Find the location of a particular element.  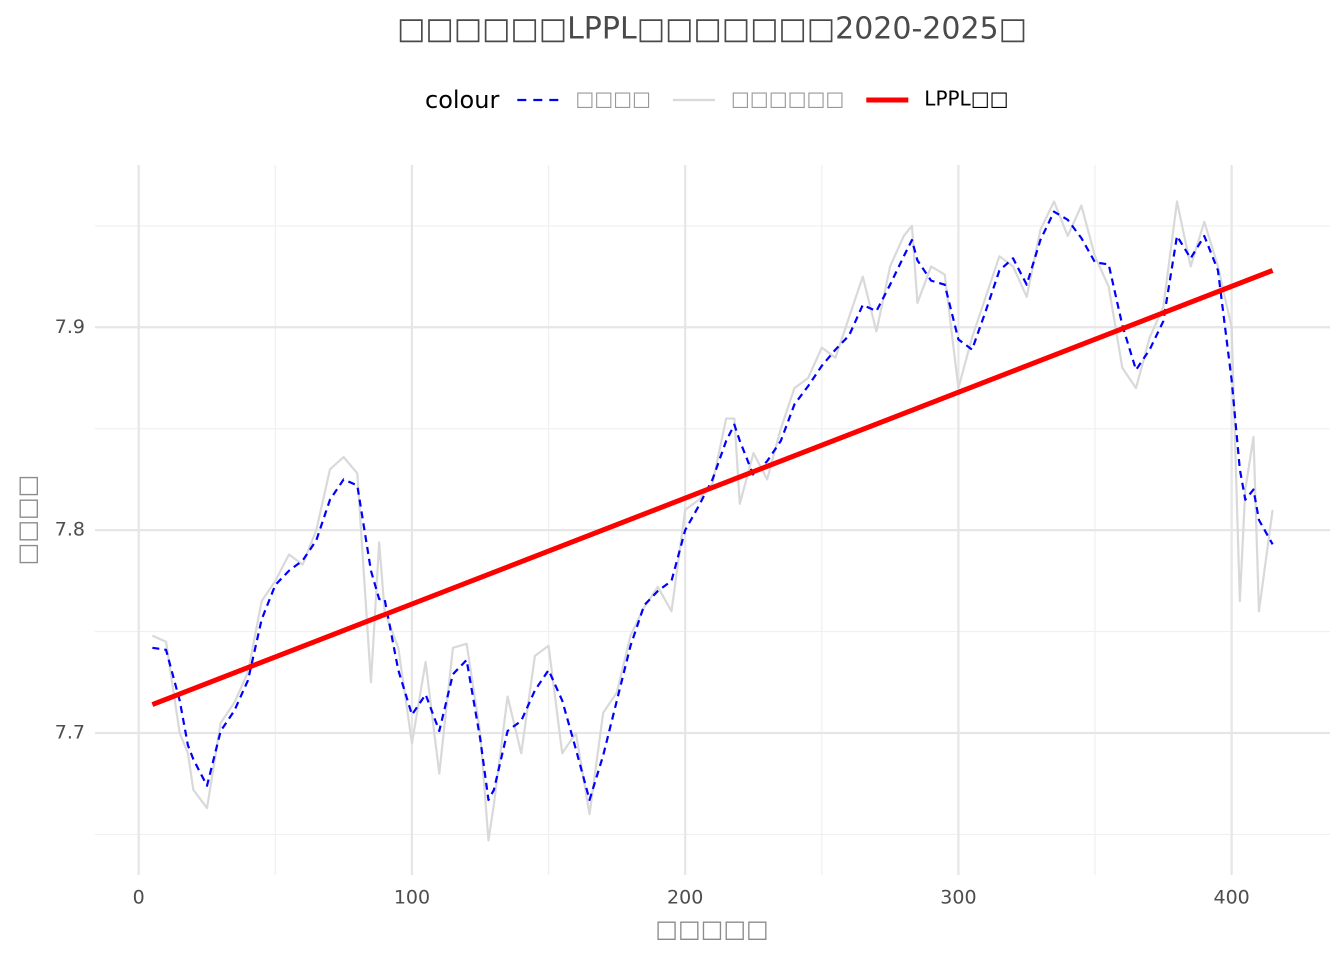

x-tick-label: 0 is located at coordinates (139, 898).